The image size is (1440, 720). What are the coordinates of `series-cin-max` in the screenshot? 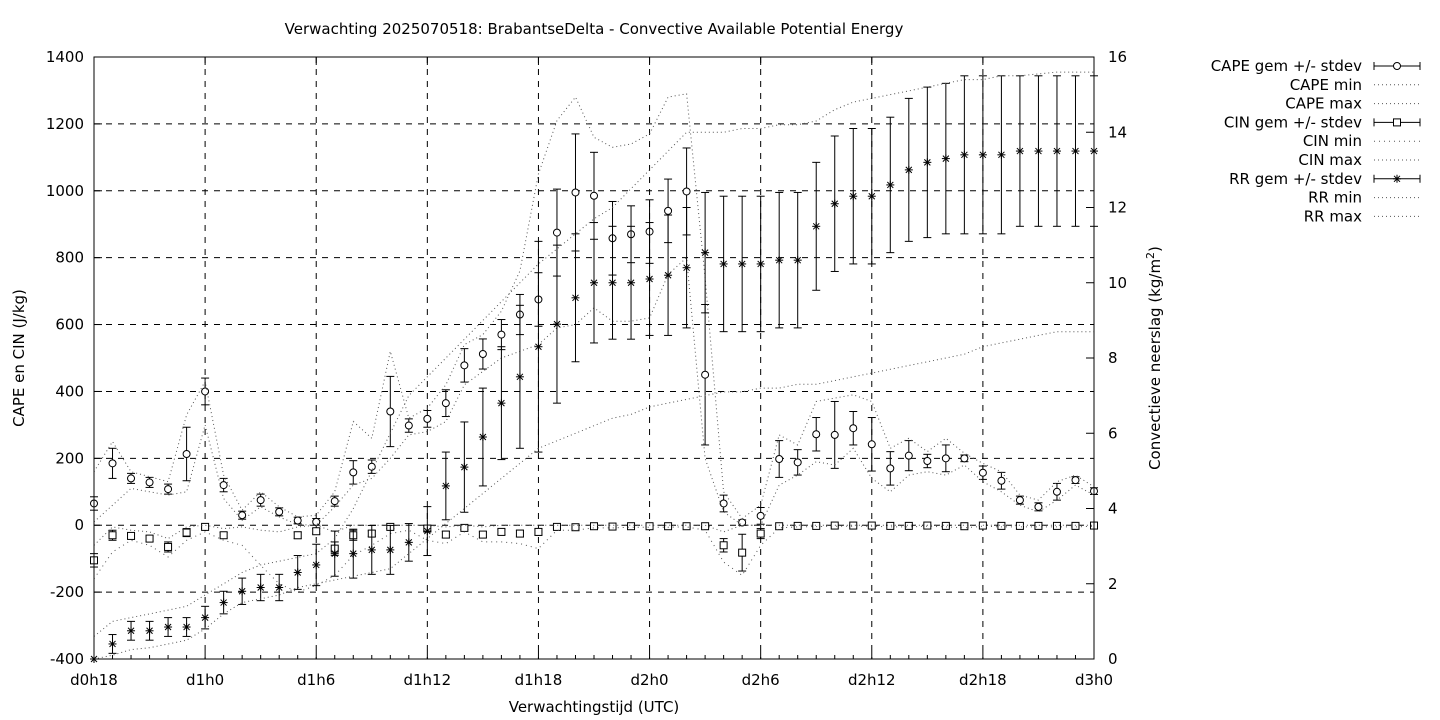 It's located at (593, 535).